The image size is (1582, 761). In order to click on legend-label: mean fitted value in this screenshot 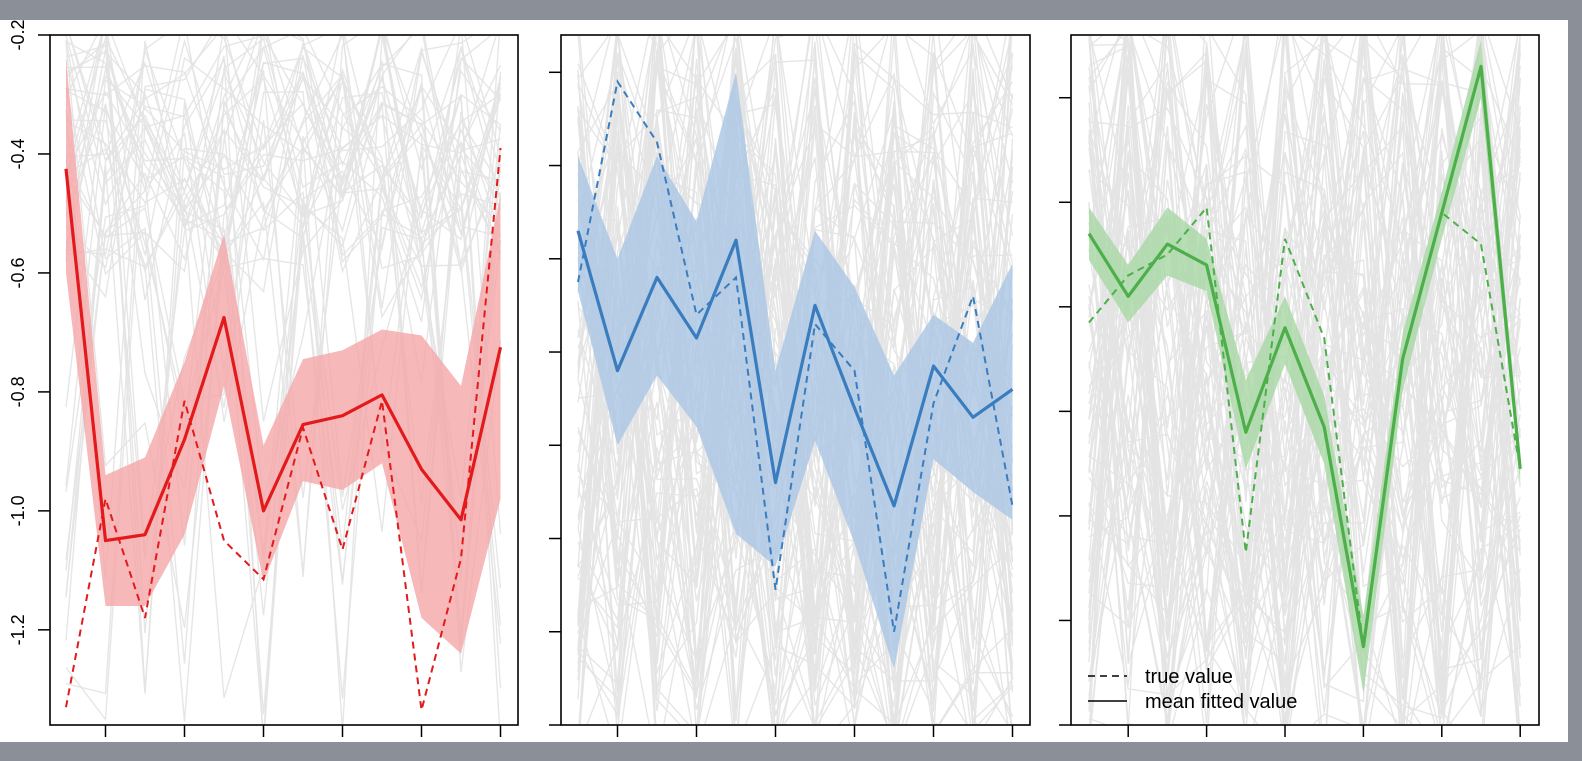, I will do `click(1221, 702)`.